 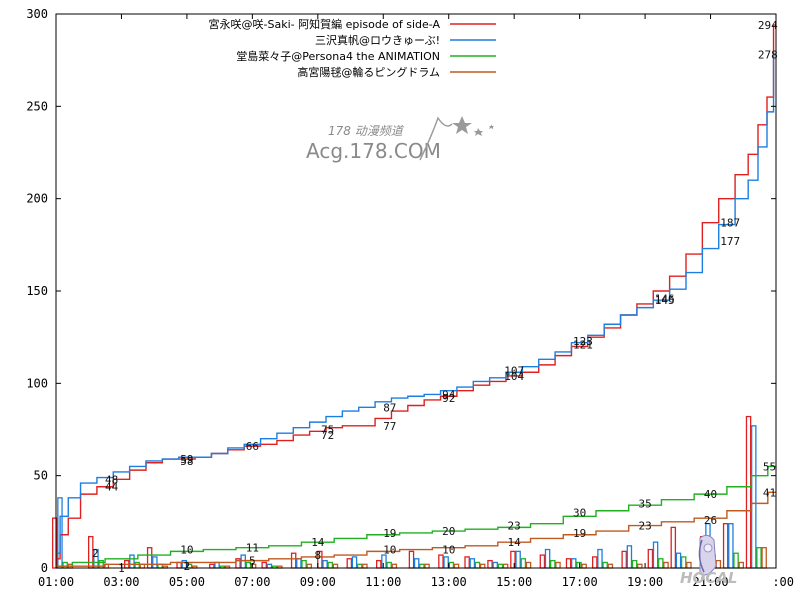 What do you see at coordinates (710, 494) in the screenshot?
I see `data-label: 40` at bounding box center [710, 494].